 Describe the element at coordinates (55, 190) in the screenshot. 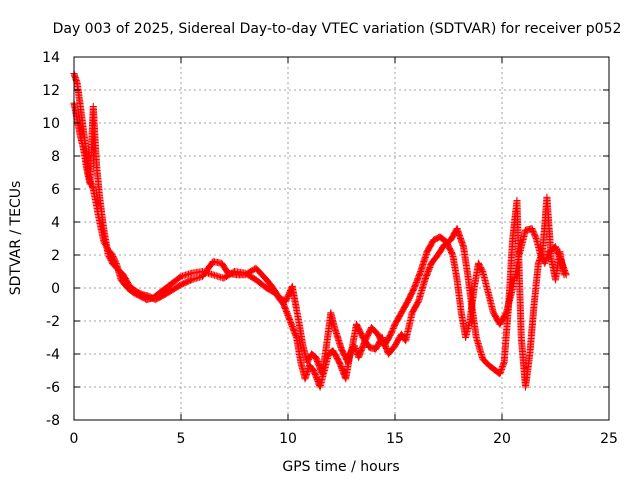

I see `y-tick-label: 6` at that location.